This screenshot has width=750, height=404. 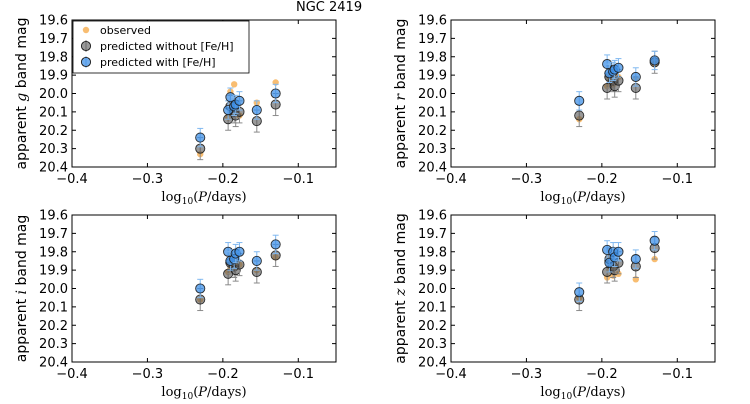 What do you see at coordinates (401, 94) in the screenshot?
I see `y-axis-label: apparent r band mag` at bounding box center [401, 94].